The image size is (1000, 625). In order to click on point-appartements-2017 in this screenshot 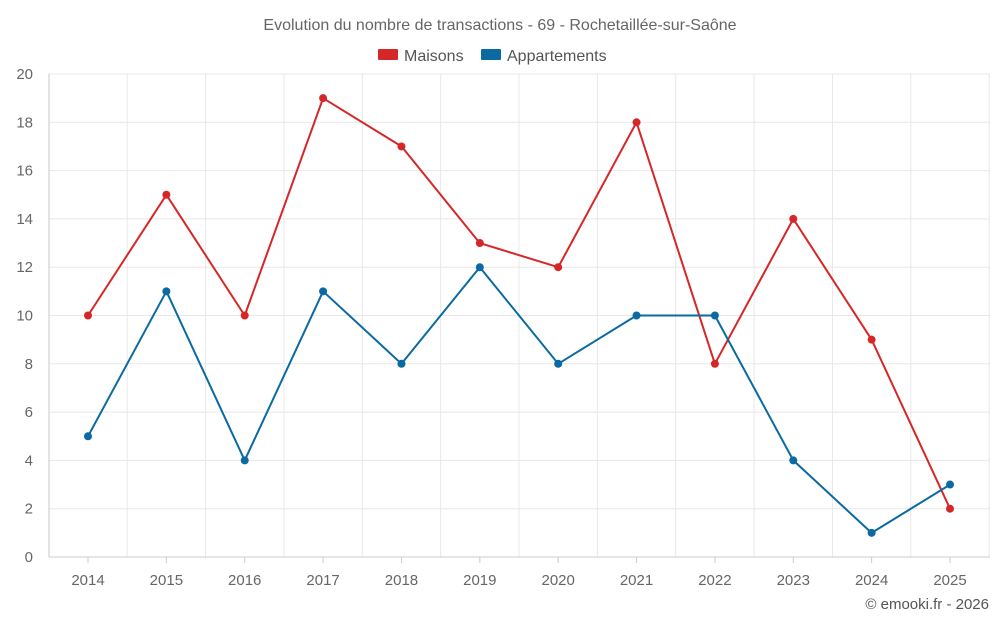, I will do `click(323, 291)`.